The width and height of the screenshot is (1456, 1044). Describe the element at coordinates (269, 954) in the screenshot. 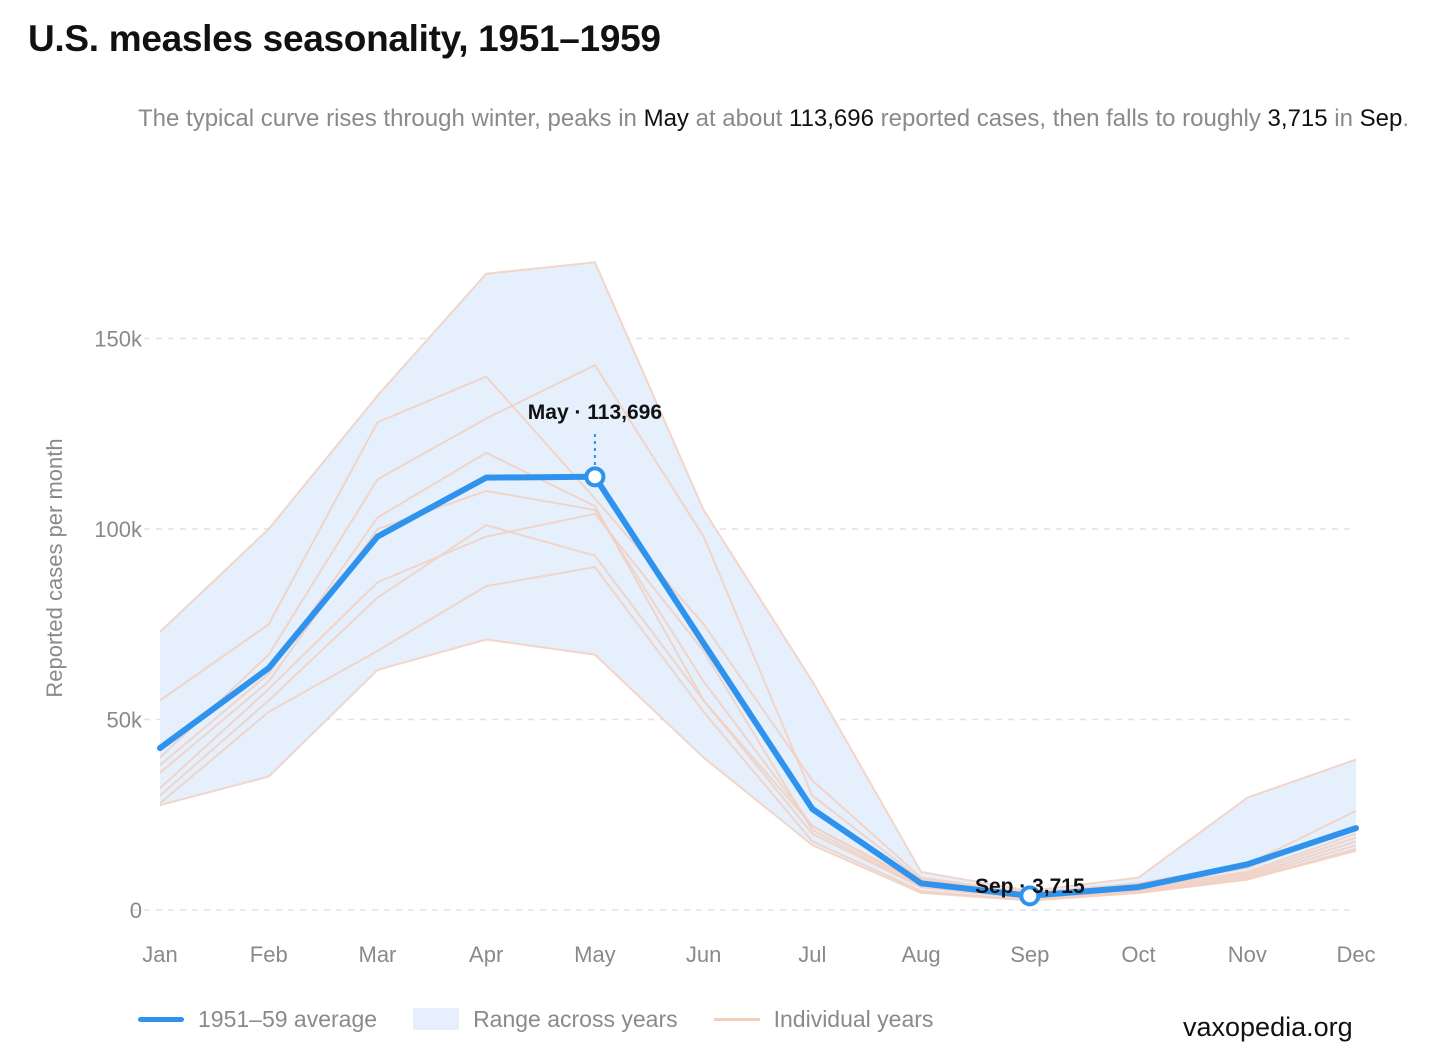

I see `x-tick-label-feb: Feb` at that location.